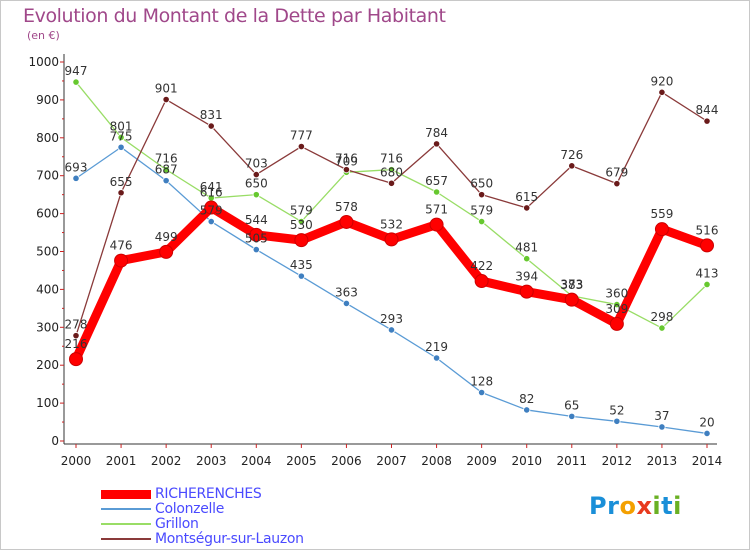  I want to click on data-label-montsegur-sur-lauzon: 784, so click(436, 133).